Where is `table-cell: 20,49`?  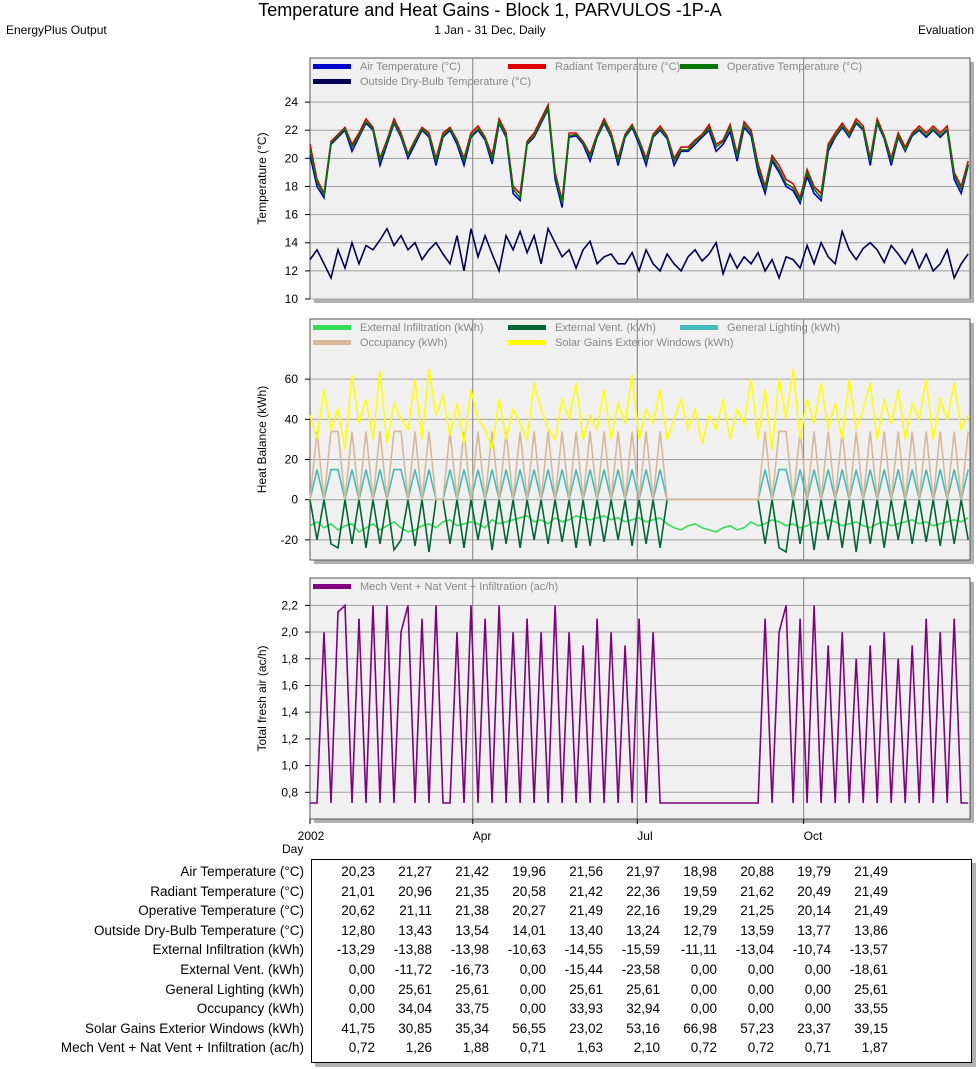
table-cell: 20,49 is located at coordinates (814, 891).